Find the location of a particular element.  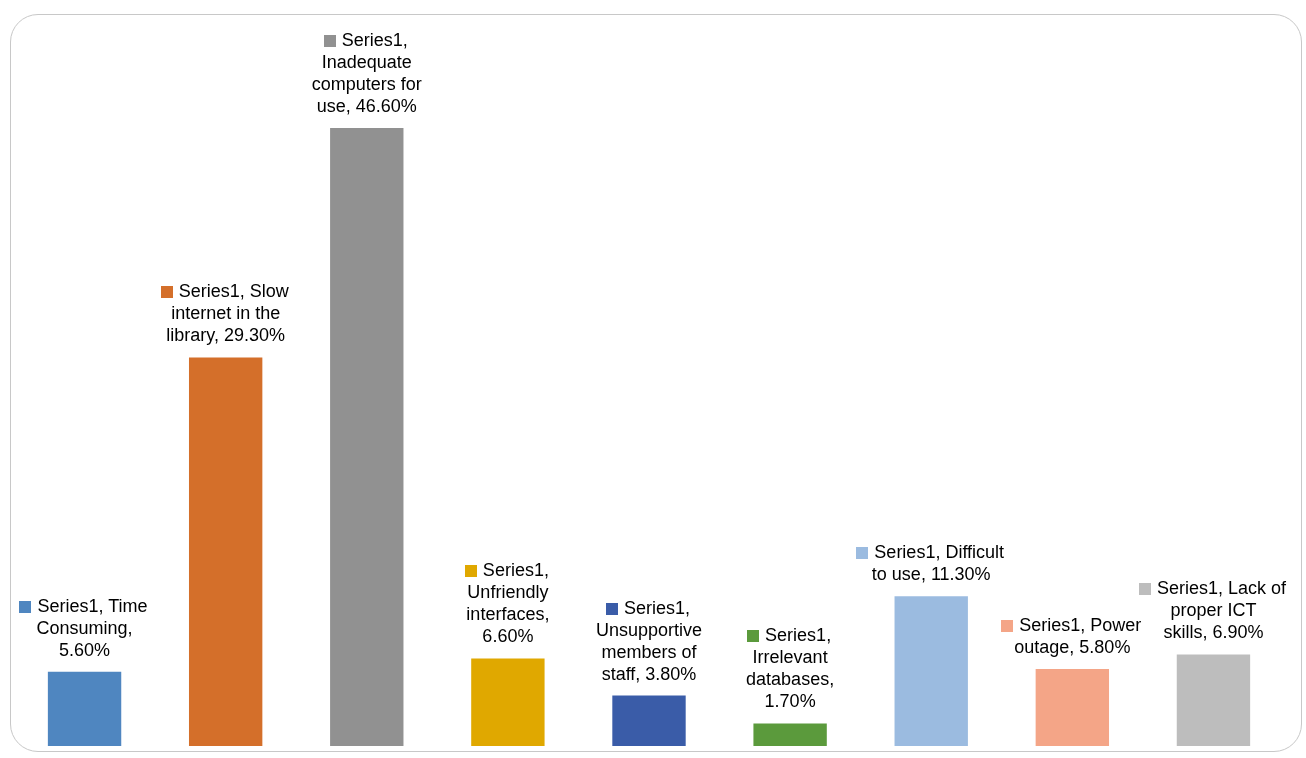

data-label: Series1, Slow internet in the library, 29.30% is located at coordinates (228, 313).